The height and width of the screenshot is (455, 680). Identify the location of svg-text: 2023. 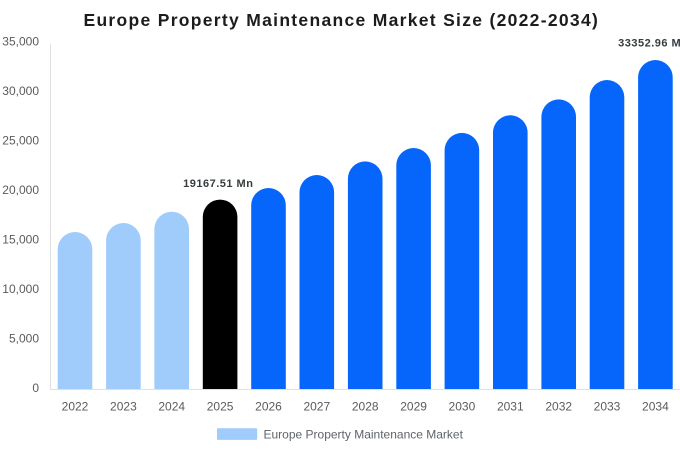
(123, 407).